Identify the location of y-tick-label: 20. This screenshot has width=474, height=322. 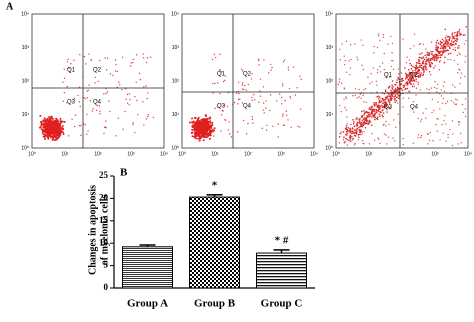
(104, 197).